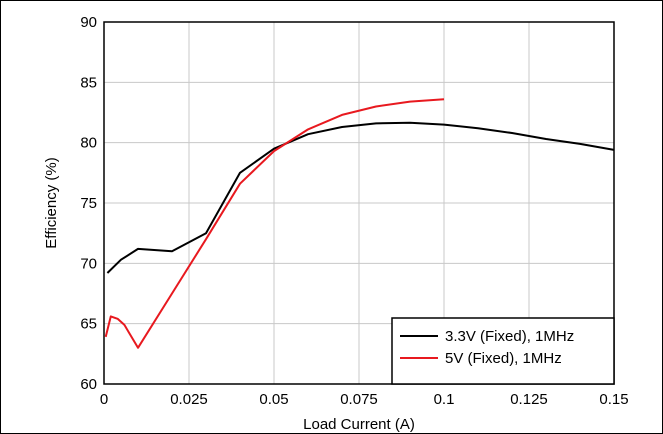 Image resolution: width=663 pixels, height=434 pixels. What do you see at coordinates (189, 399) in the screenshot?
I see `x-tick-label: 0.025` at bounding box center [189, 399].